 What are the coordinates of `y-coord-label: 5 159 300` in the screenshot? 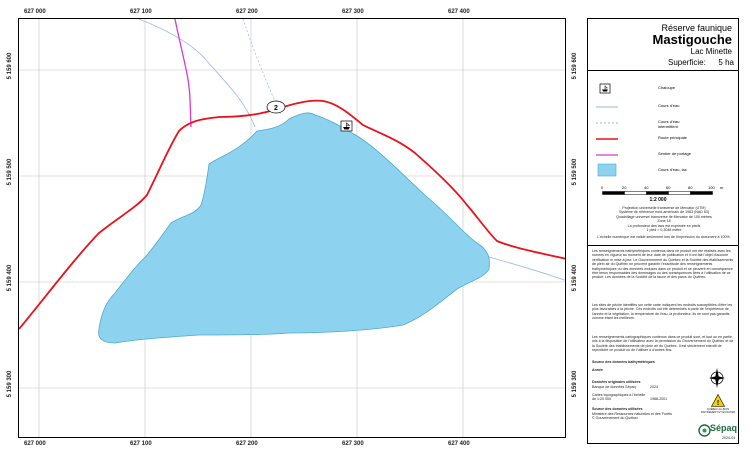 It's located at (10, 384).